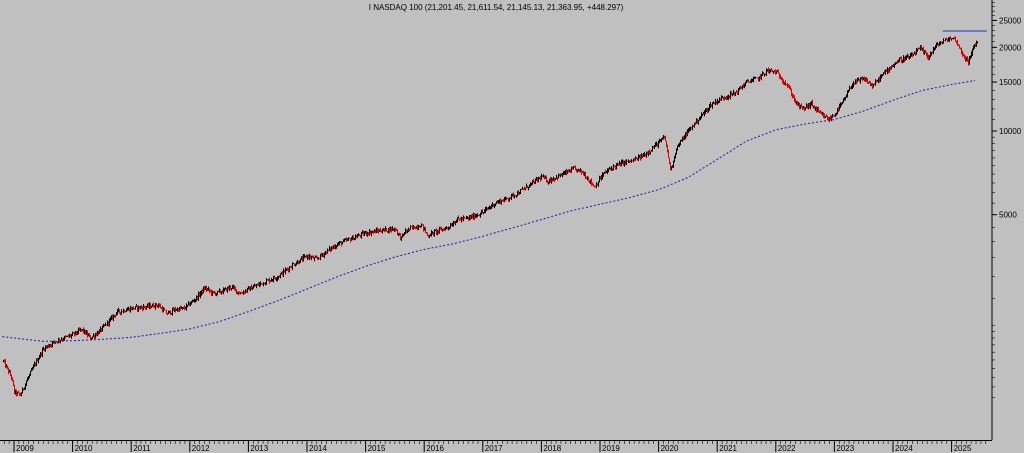  What do you see at coordinates (728, 448) in the screenshot?
I see `x-tick-label: 2021` at bounding box center [728, 448].